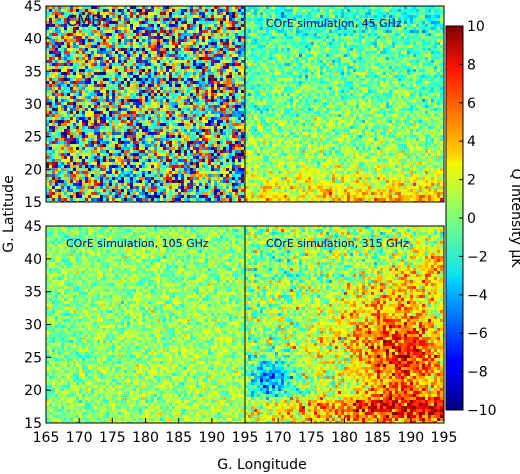  I want to click on colorbar-tick-label: −6, so click(477, 334).